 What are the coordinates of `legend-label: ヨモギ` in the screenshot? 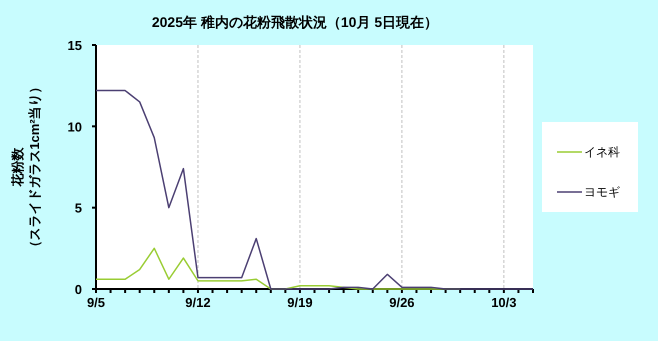 It's located at (602, 192).